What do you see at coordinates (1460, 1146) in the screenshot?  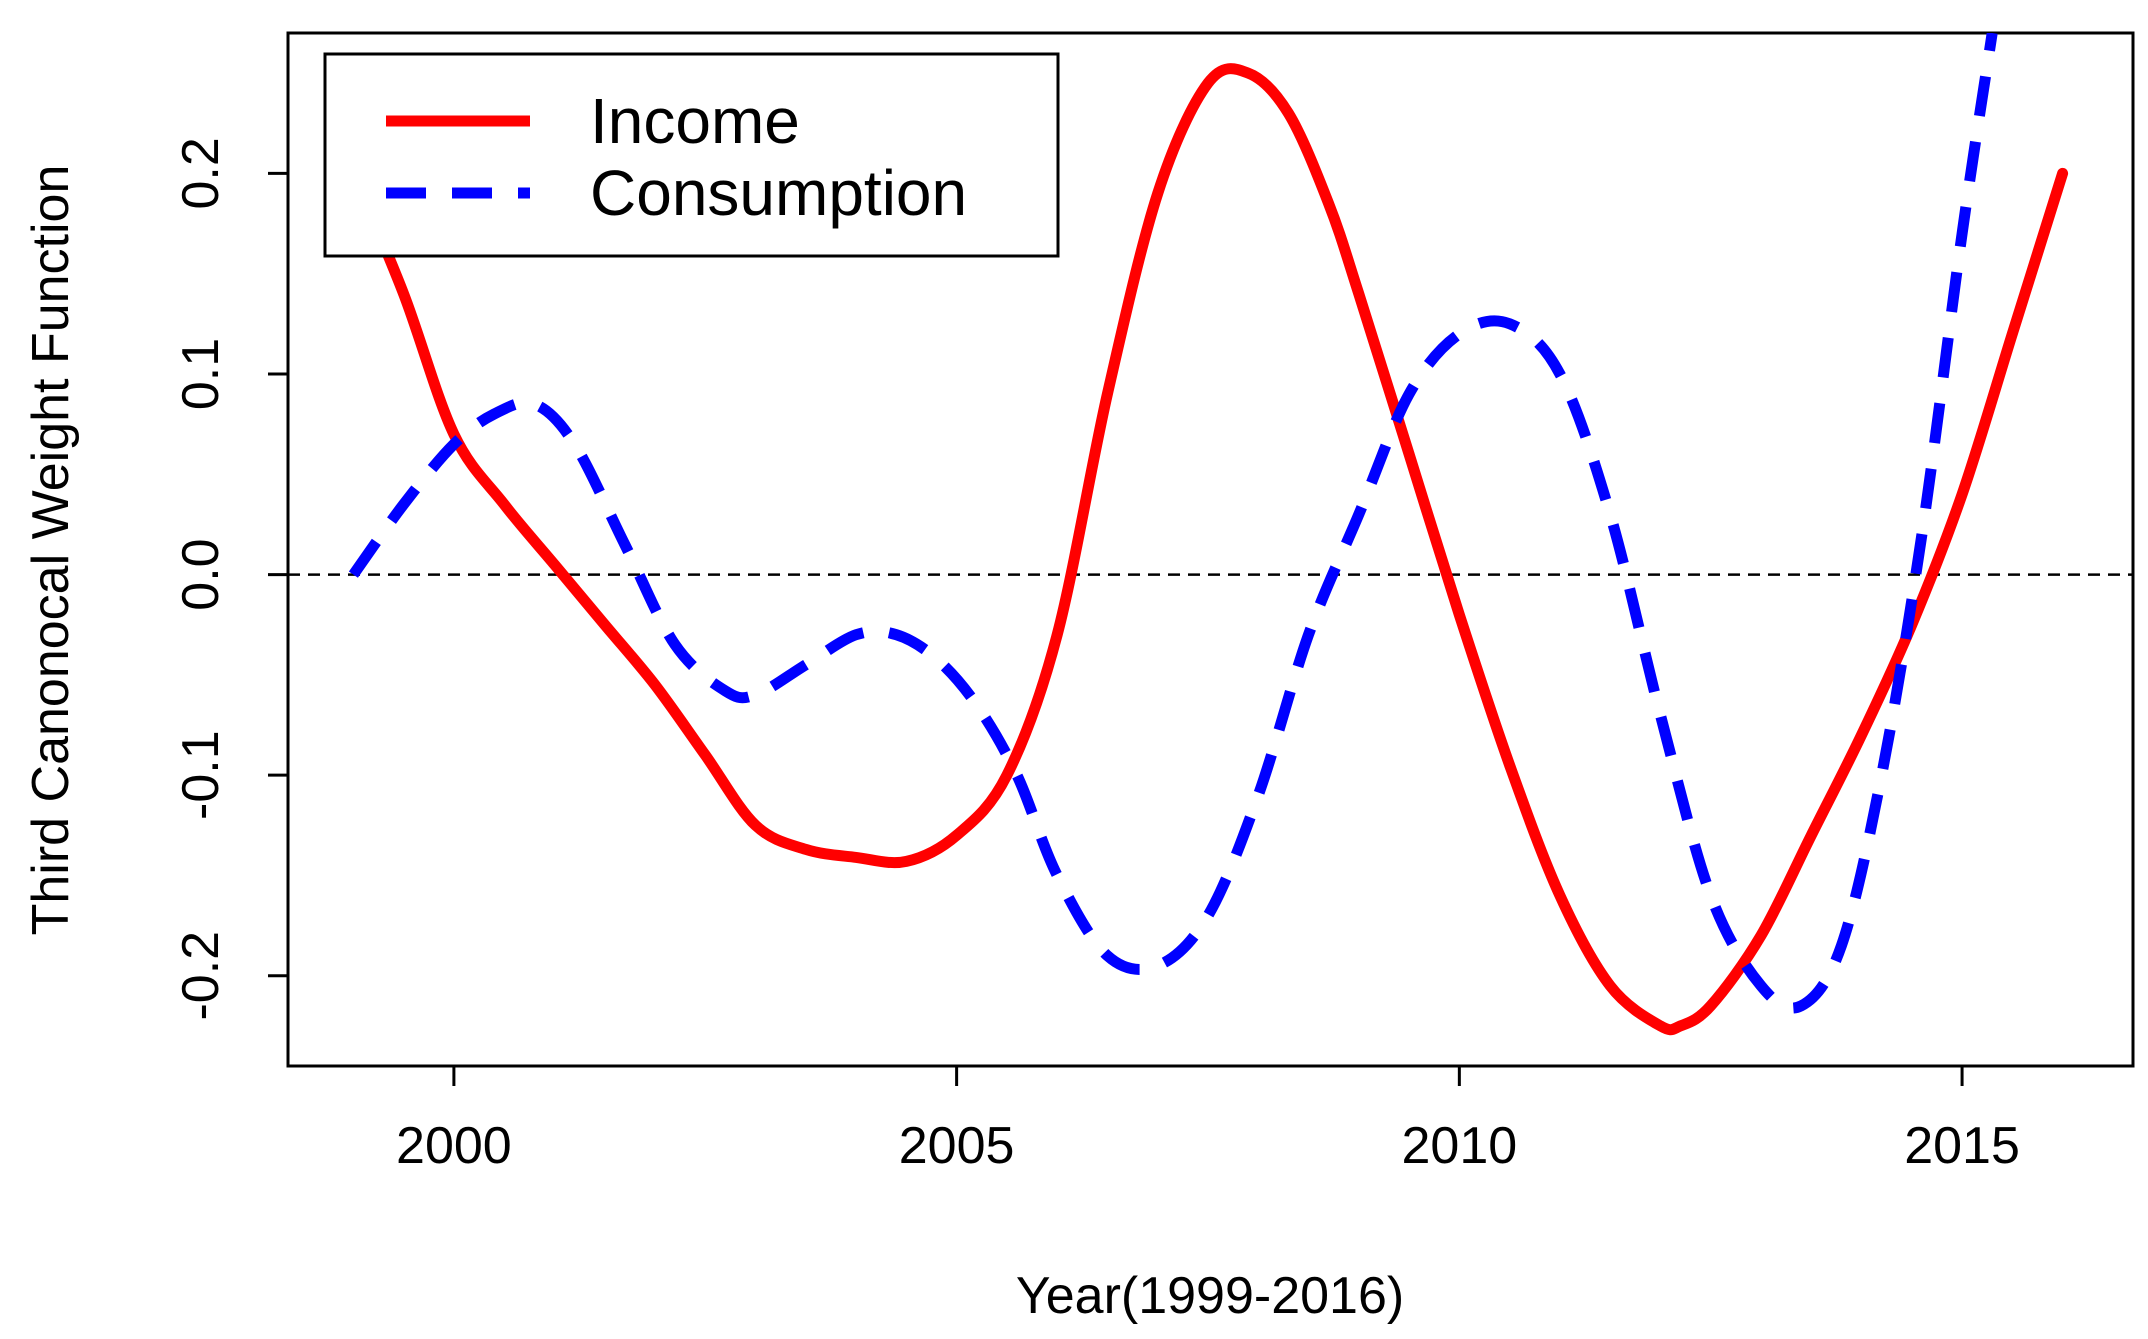 I see `x-tick-label: 2010` at bounding box center [1460, 1146].